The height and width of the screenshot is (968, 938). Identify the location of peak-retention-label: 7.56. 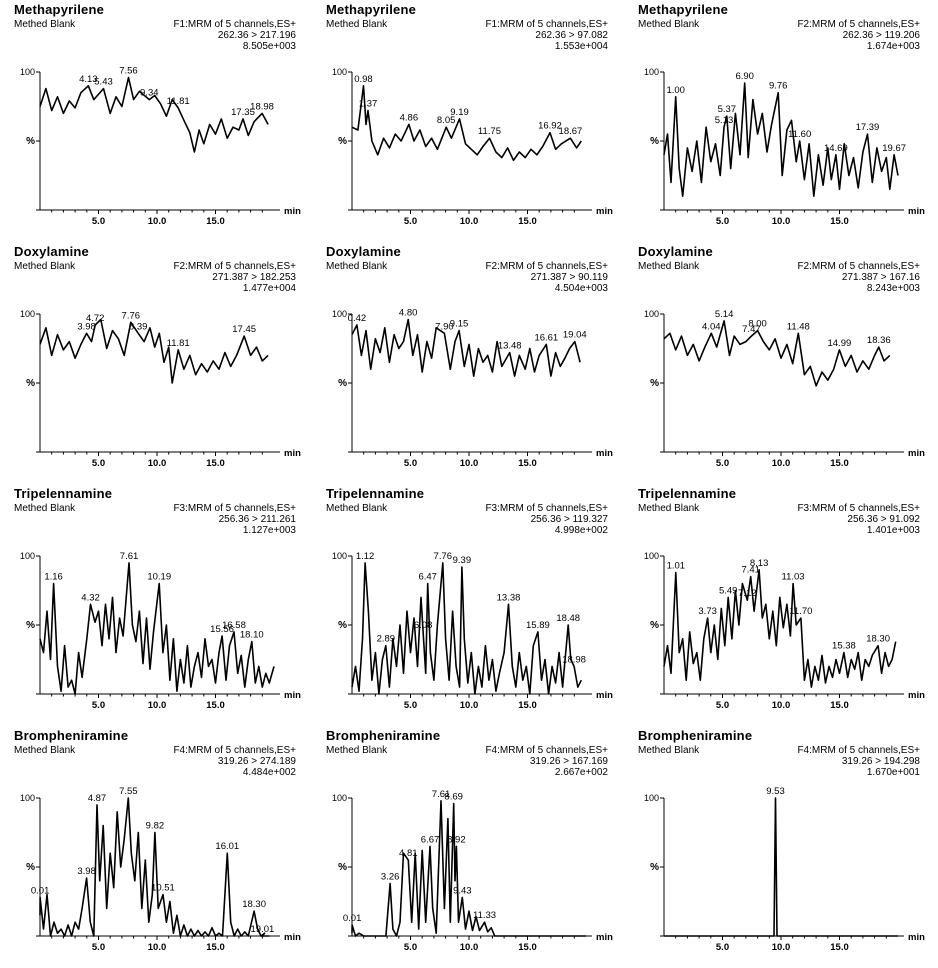
(128, 71).